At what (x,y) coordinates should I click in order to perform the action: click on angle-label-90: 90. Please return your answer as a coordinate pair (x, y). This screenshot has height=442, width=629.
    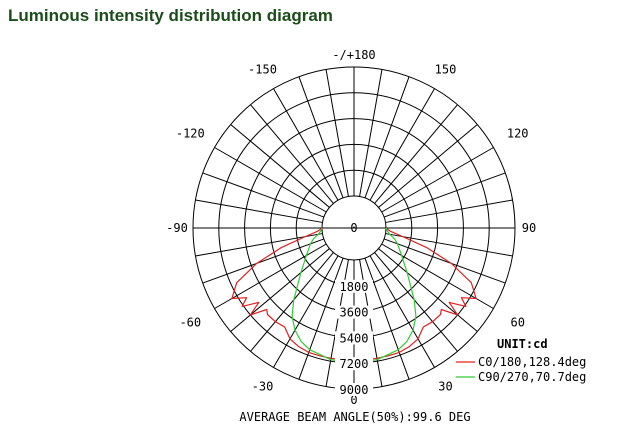
    Looking at the image, I should click on (529, 228).